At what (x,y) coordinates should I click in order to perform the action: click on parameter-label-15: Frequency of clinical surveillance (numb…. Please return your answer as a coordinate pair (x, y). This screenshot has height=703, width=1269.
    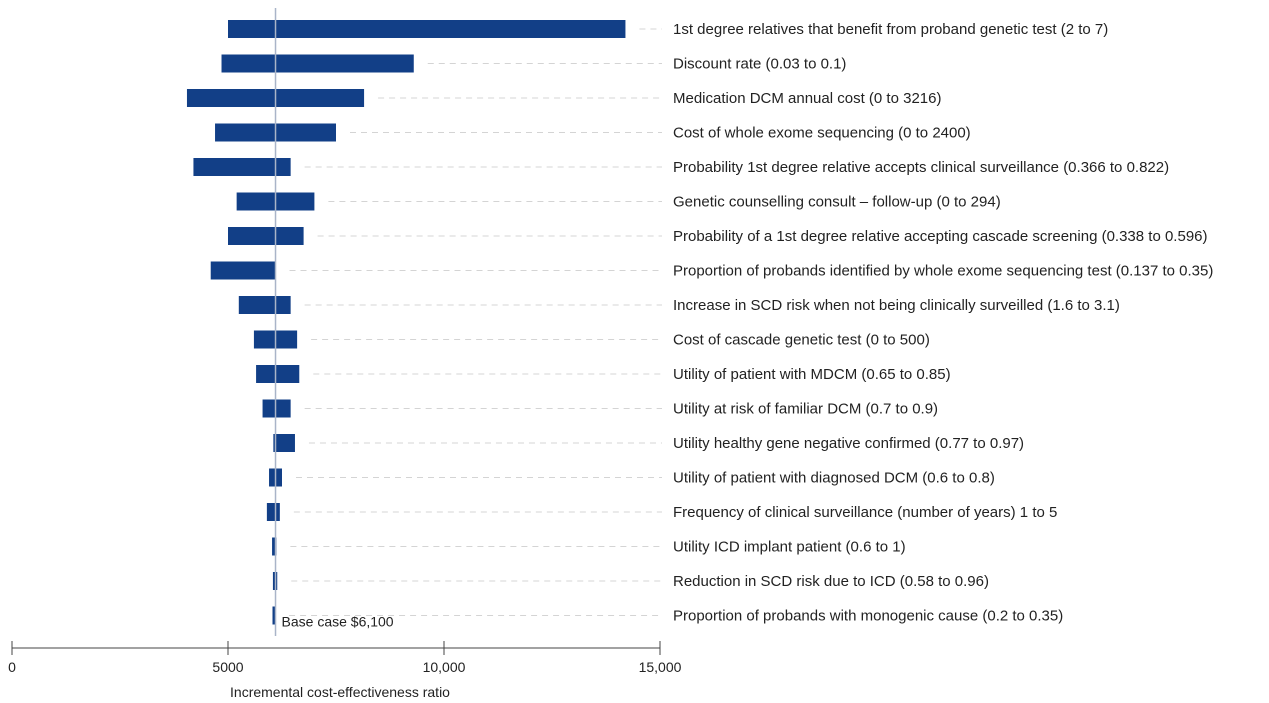
    Looking at the image, I should click on (865, 512).